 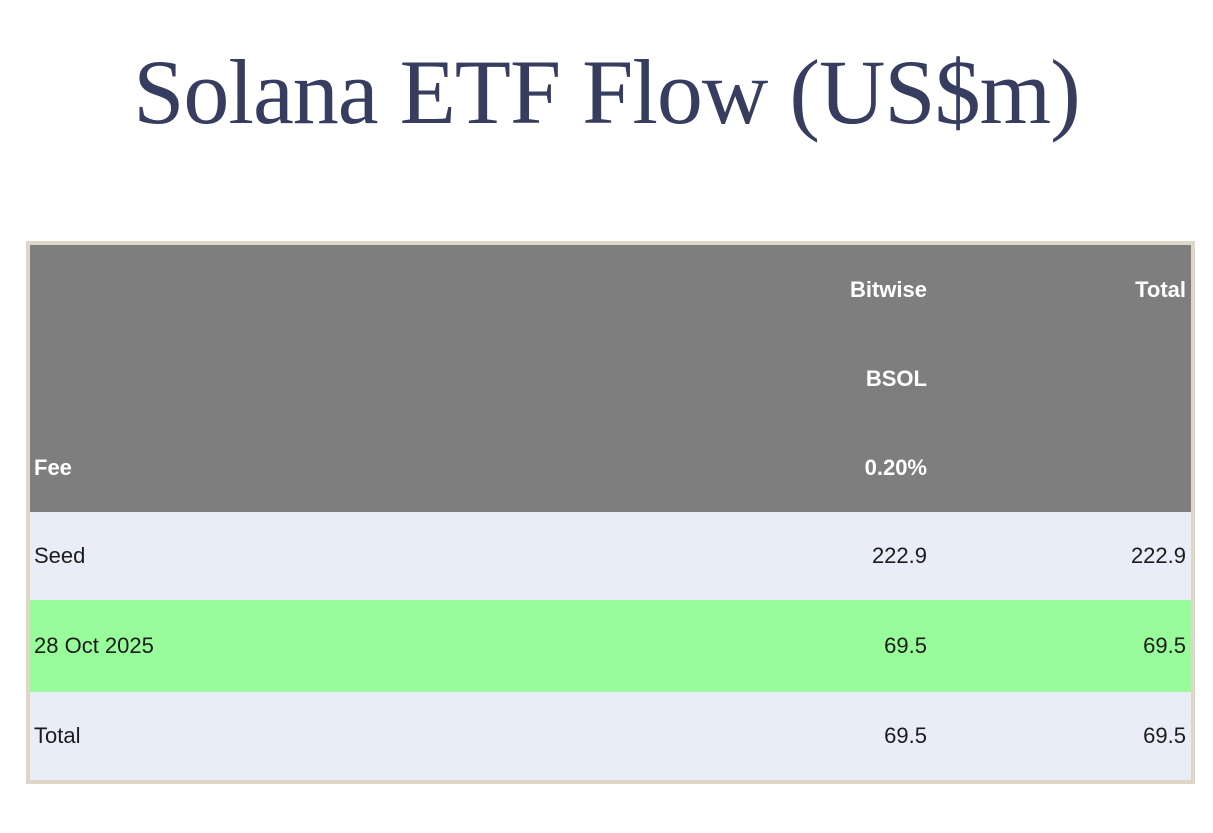 I want to click on row-label-date: 28 Oct 2025, so click(x=94, y=645).